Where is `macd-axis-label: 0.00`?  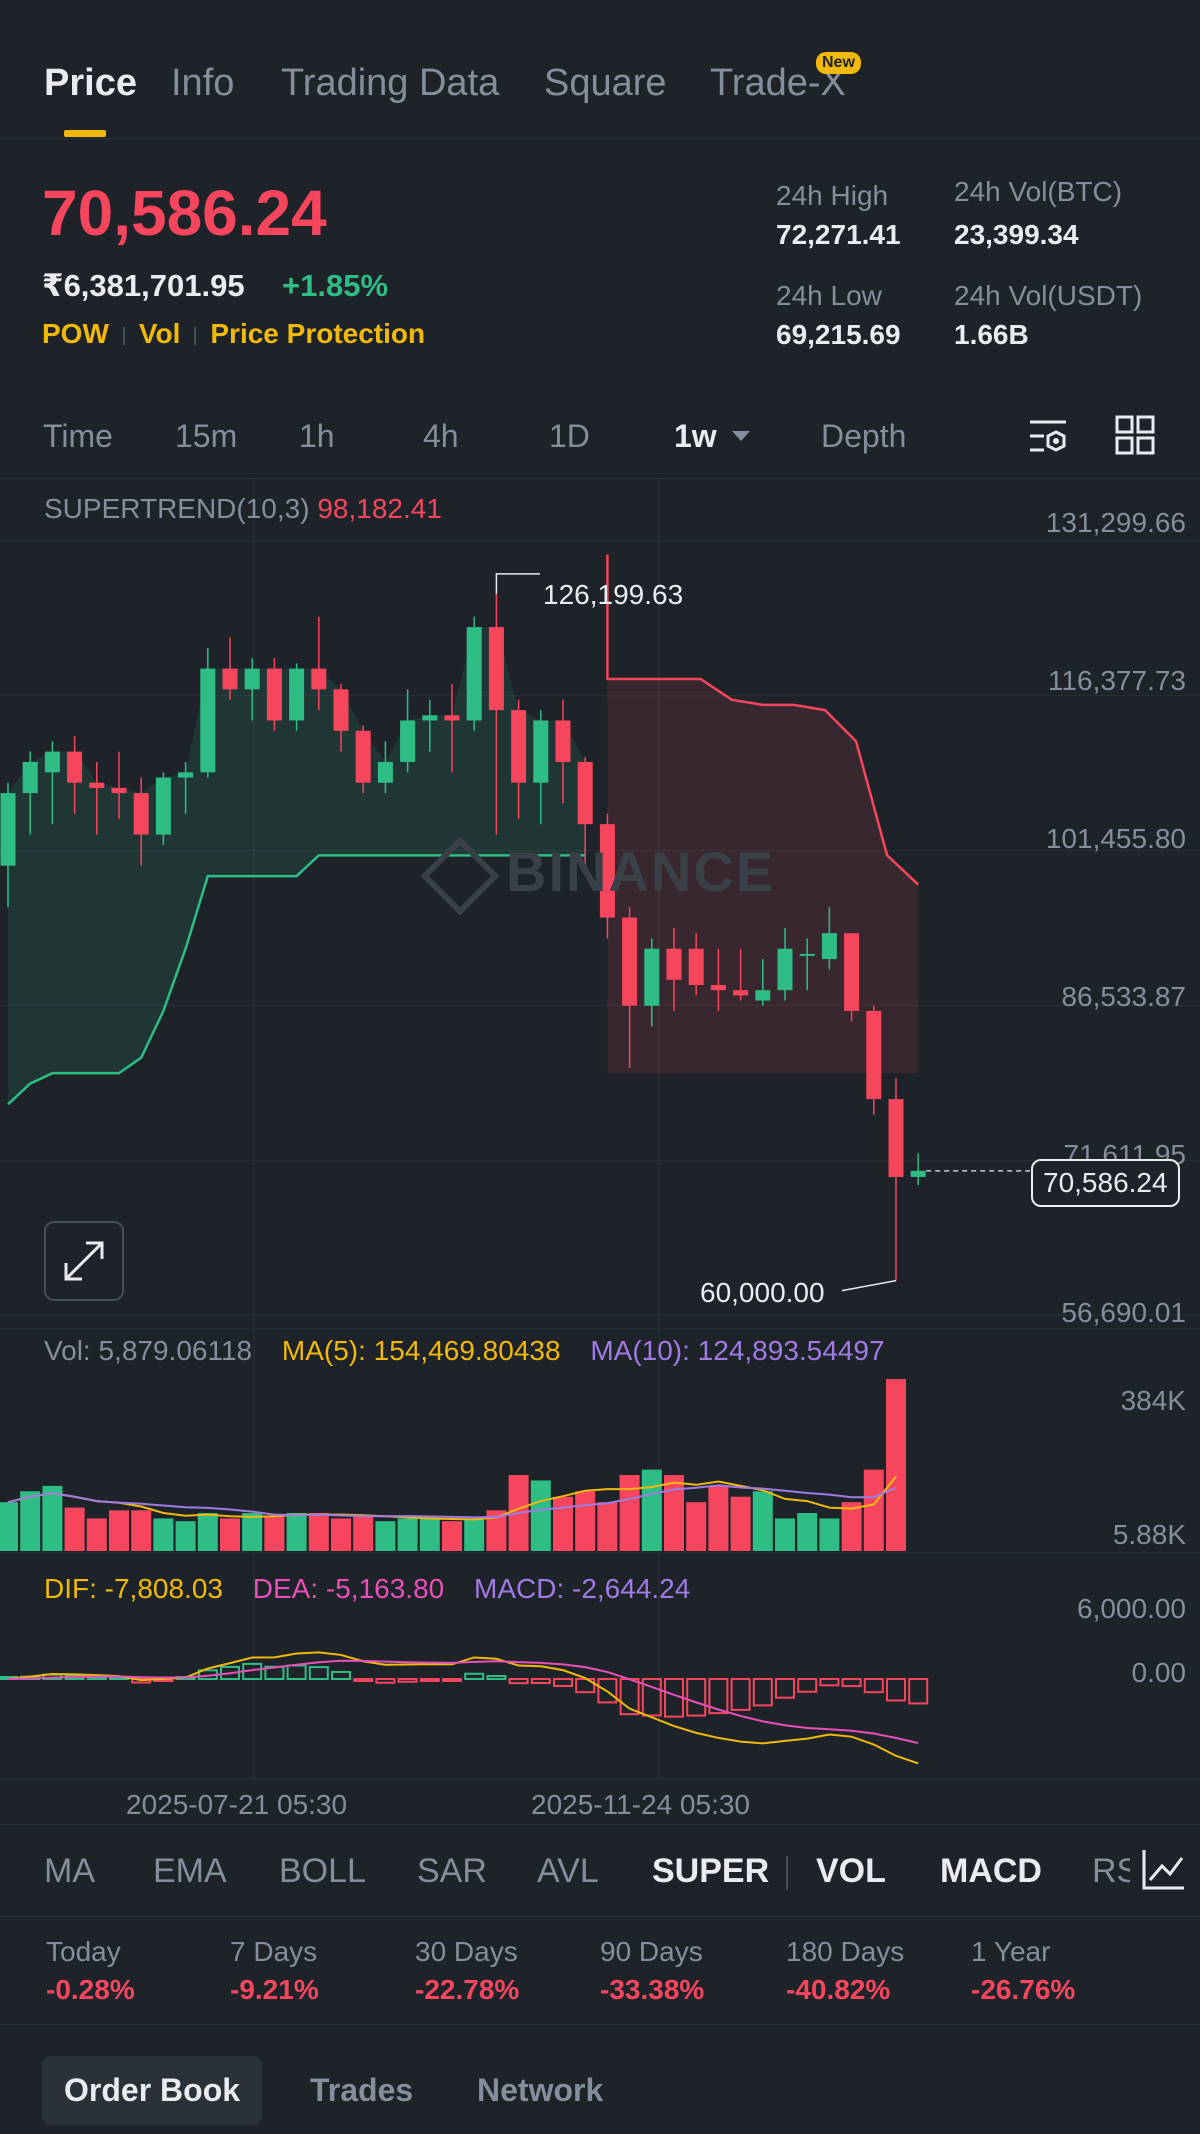
macd-axis-label: 0.00 is located at coordinates (1159, 1672).